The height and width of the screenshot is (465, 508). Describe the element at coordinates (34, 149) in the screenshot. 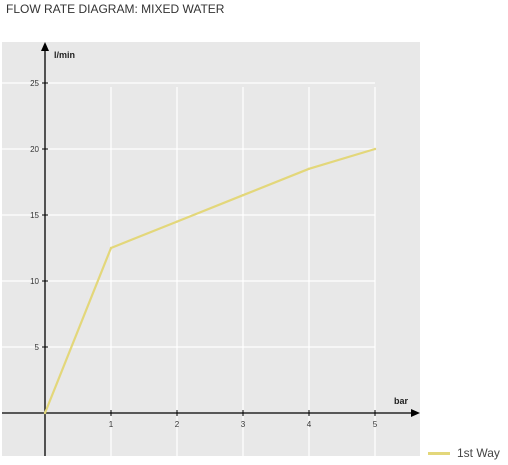

I see `y-tick-label-20: 20` at that location.